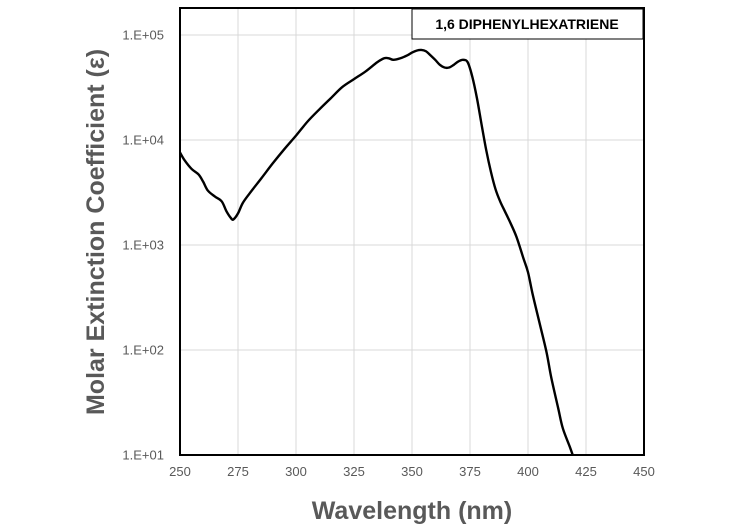 Image resolution: width=747 pixels, height=528 pixels. What do you see at coordinates (412, 511) in the screenshot?
I see `x-axis-title: Wavelength (nm)` at bounding box center [412, 511].